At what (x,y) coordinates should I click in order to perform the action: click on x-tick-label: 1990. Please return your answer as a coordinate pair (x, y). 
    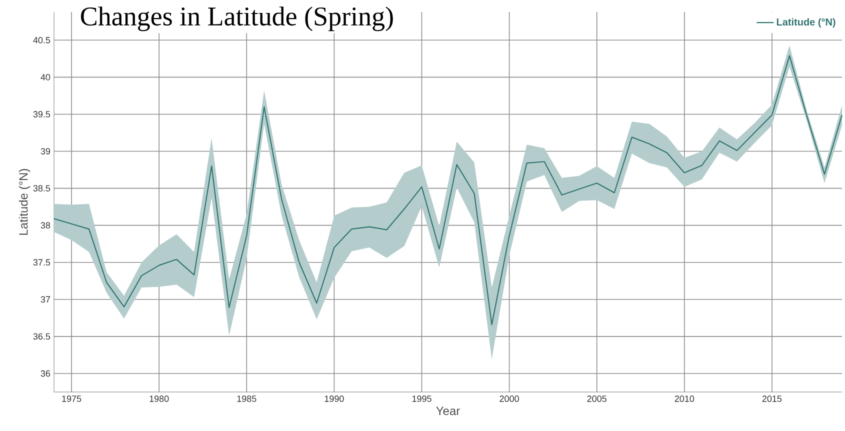
    Looking at the image, I should click on (334, 399).